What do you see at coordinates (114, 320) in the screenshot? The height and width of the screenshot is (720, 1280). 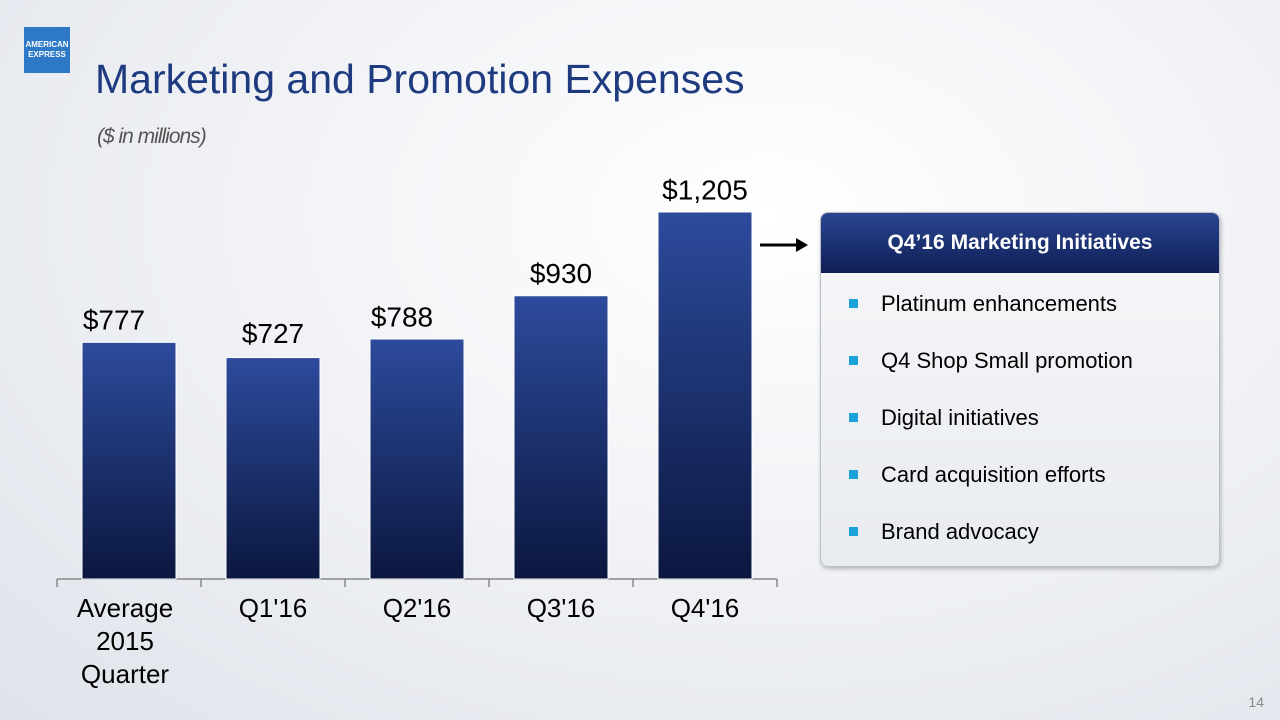 I see `data-label: $777` at bounding box center [114, 320].